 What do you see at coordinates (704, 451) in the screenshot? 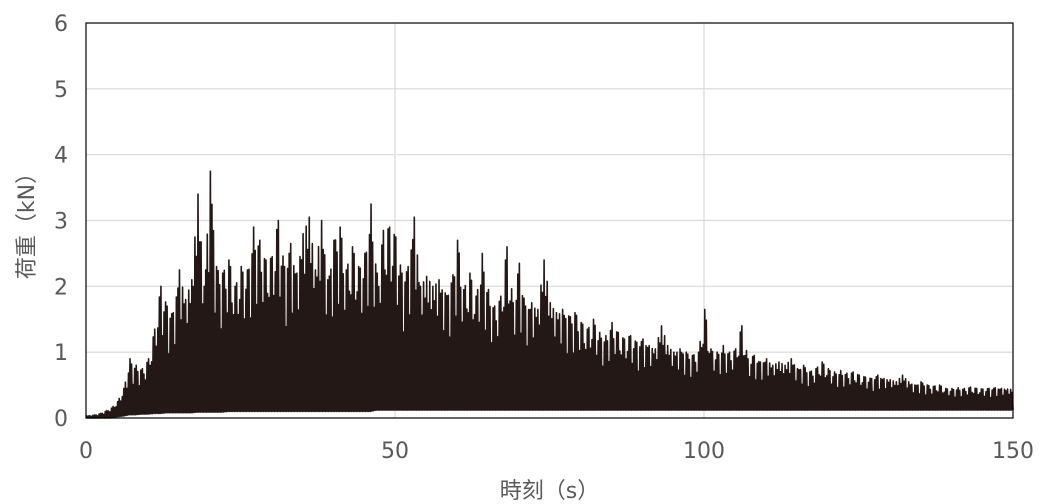
I see `x-tick-label: 100` at bounding box center [704, 451].